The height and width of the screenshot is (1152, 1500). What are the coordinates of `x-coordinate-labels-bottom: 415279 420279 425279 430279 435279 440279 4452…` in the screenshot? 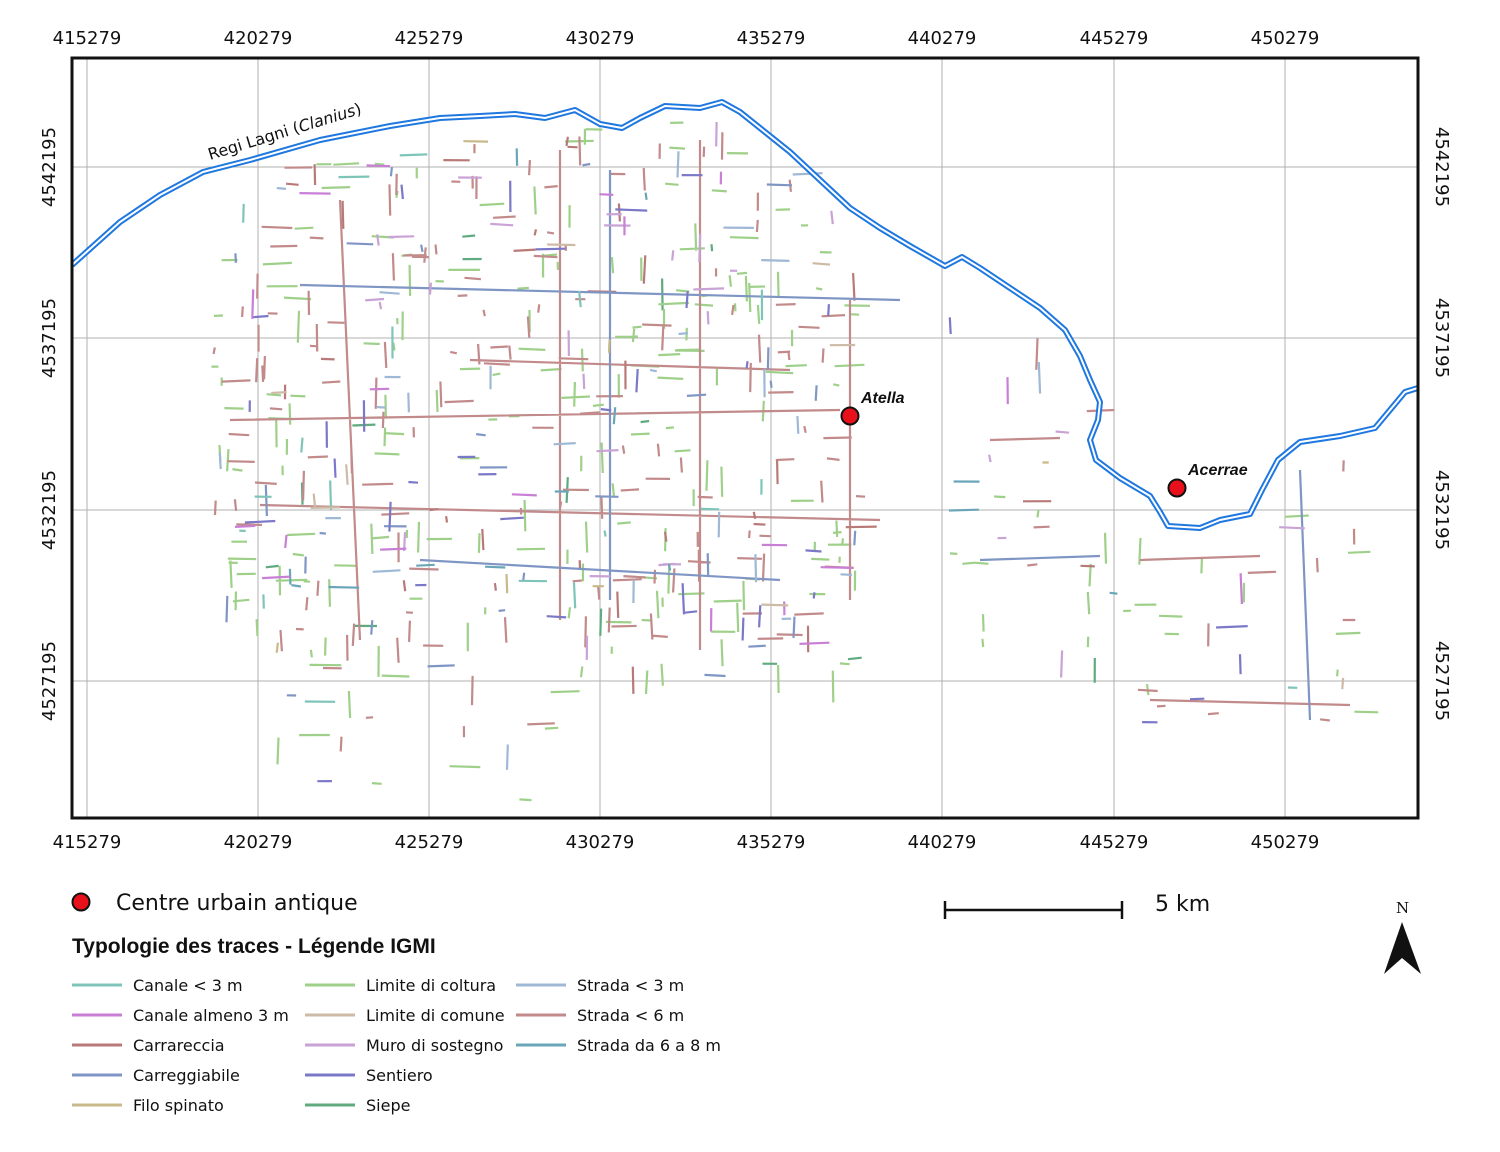 It's located at (686, 842).